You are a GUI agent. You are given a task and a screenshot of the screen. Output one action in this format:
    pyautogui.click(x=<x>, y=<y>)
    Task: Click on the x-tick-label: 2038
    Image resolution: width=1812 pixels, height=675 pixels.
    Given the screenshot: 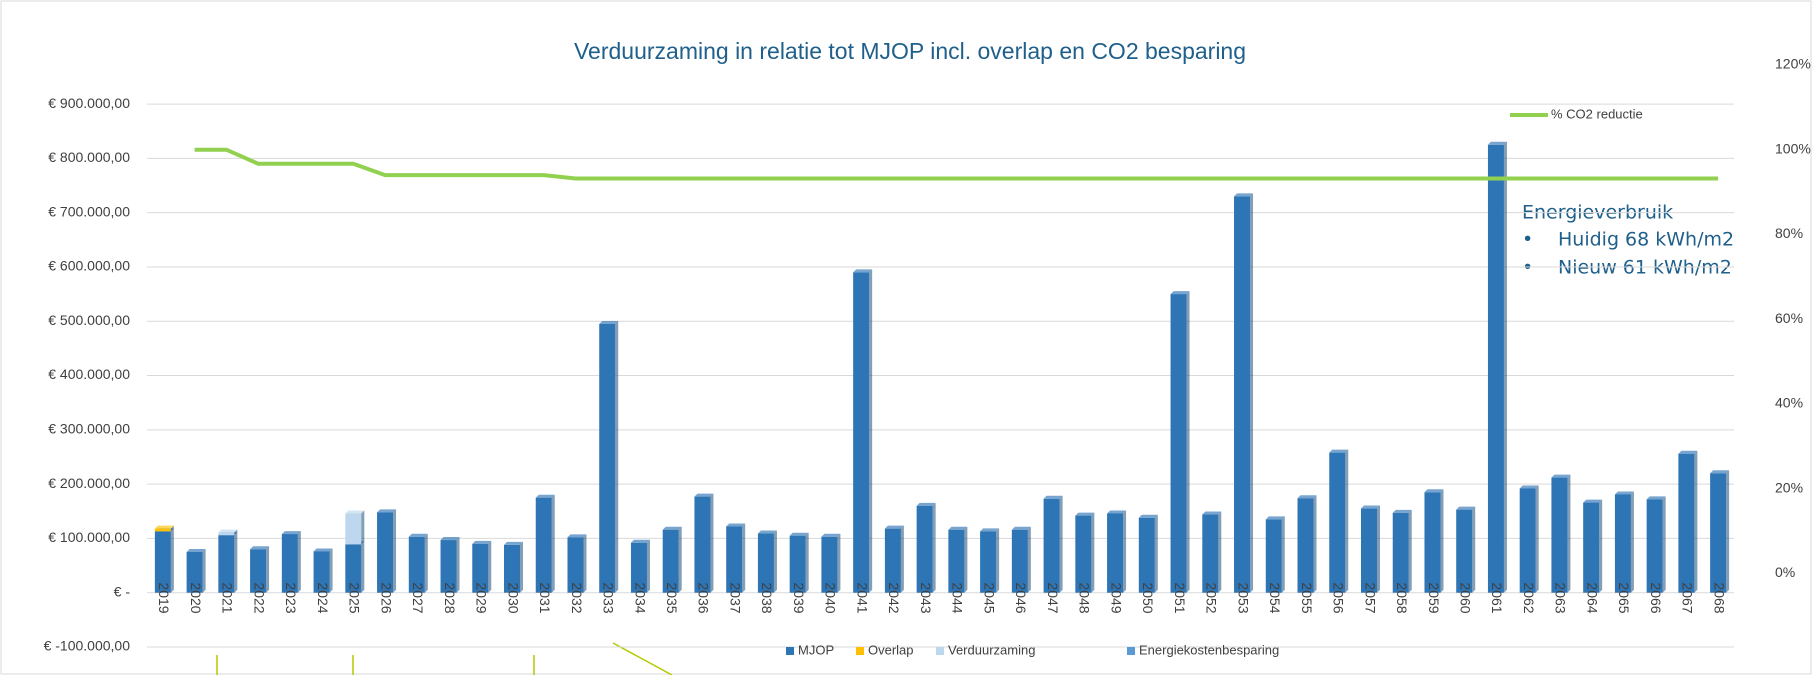 What is the action you would take?
    pyautogui.click(x=767, y=597)
    